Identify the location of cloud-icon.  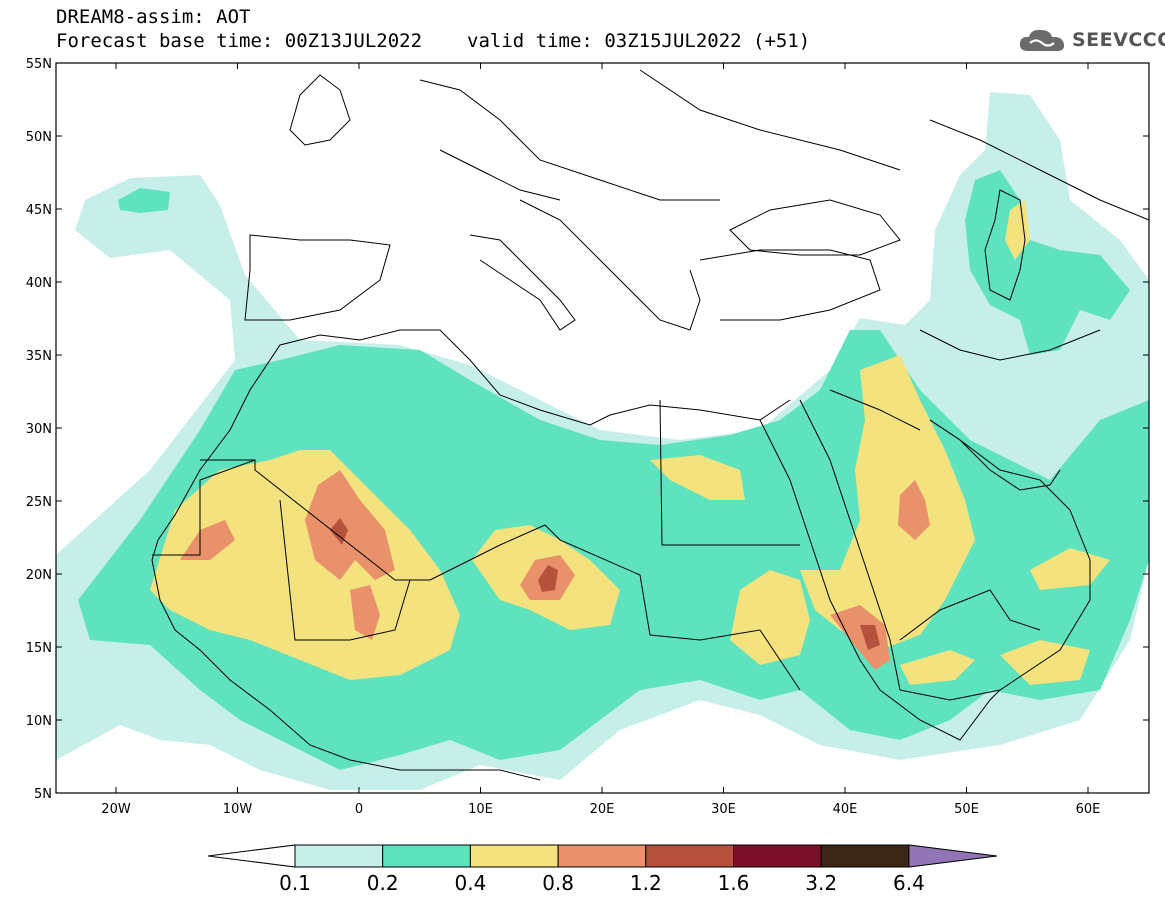
(1042, 40).